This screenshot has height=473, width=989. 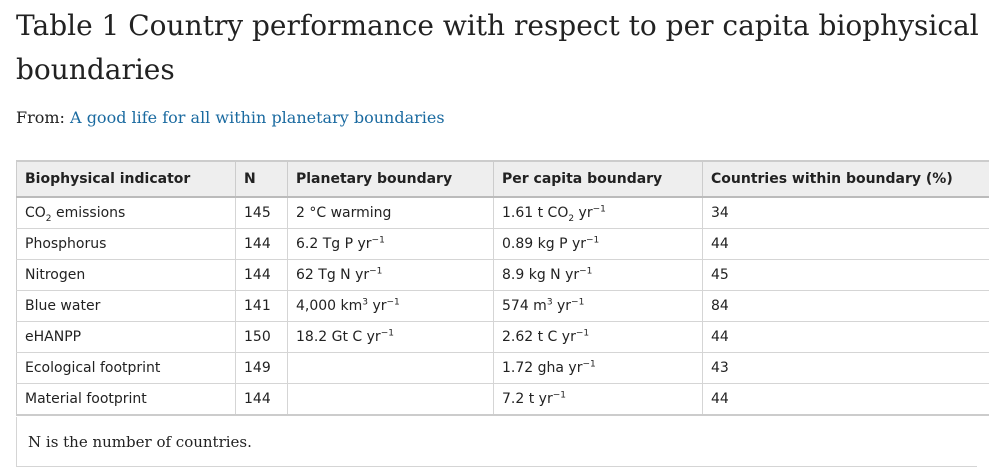 What do you see at coordinates (598, 368) in the screenshot?
I see `cell-per-capita-boundary: 1.72 gha yr−1` at bounding box center [598, 368].